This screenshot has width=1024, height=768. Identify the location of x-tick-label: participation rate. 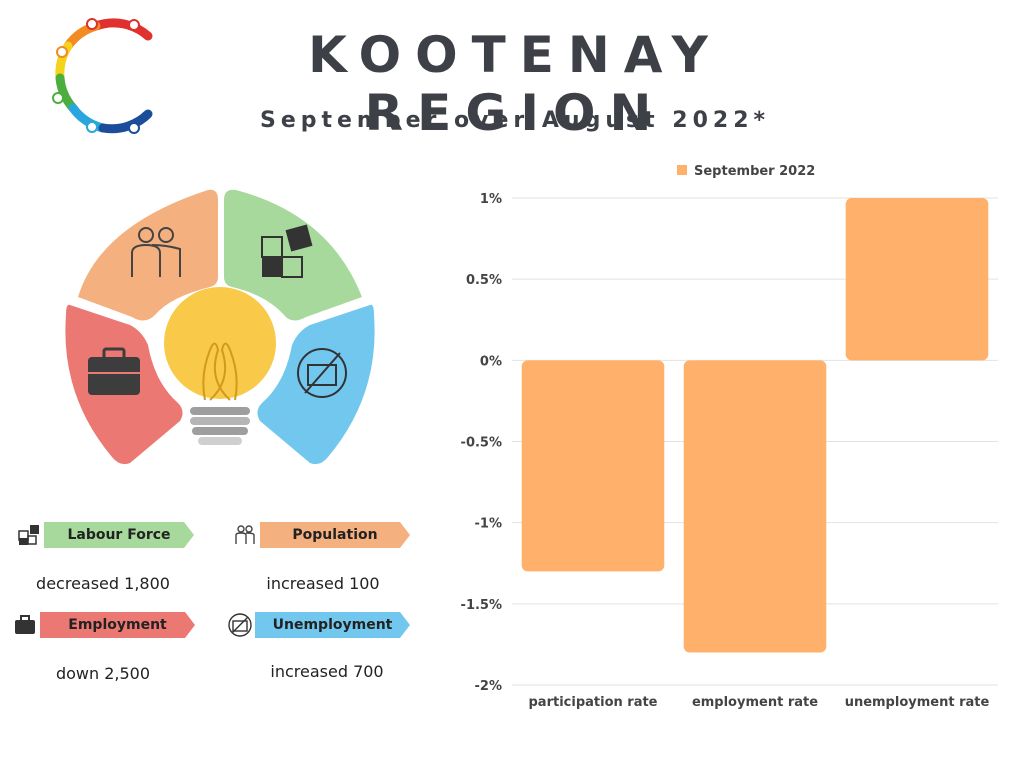
(593, 702).